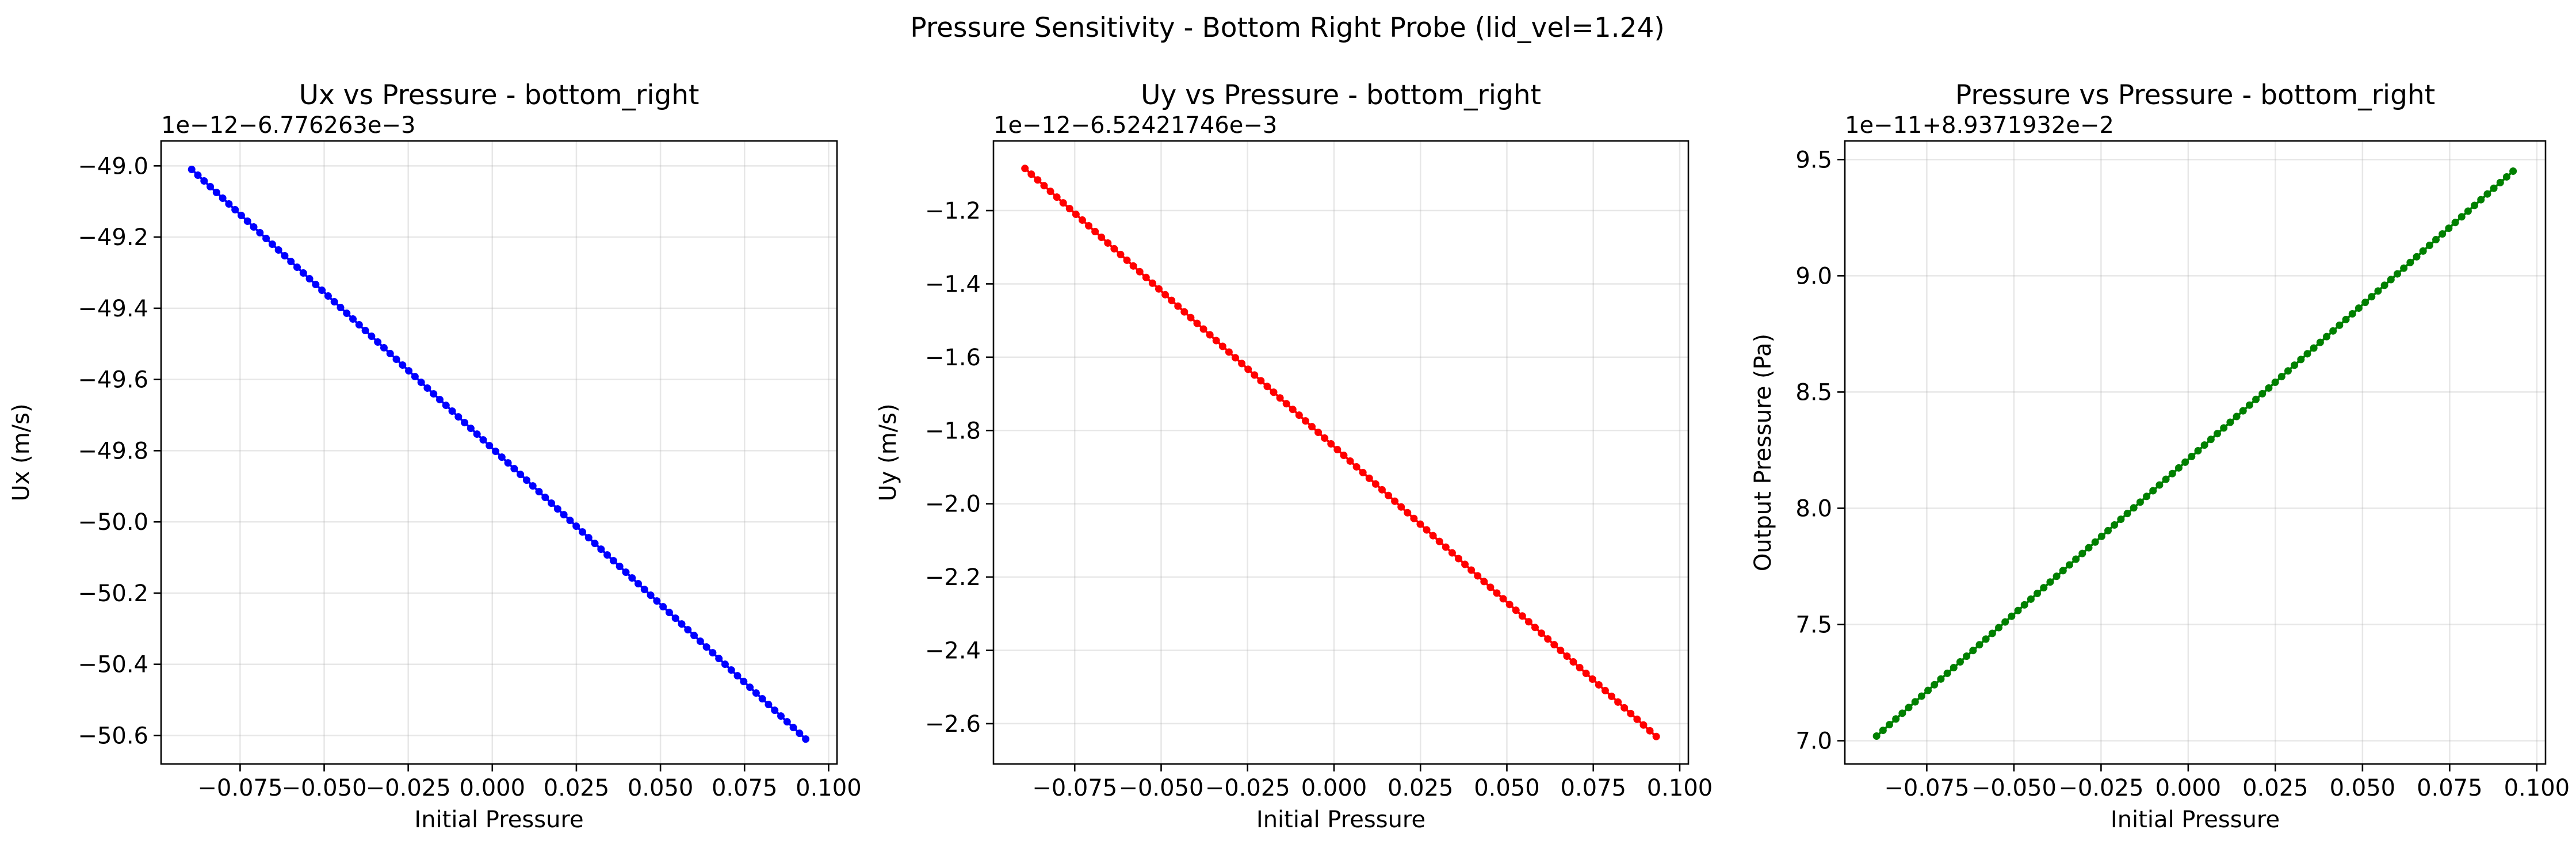  What do you see at coordinates (1813, 508) in the screenshot?
I see `y-tick-label: 8.0` at bounding box center [1813, 508].